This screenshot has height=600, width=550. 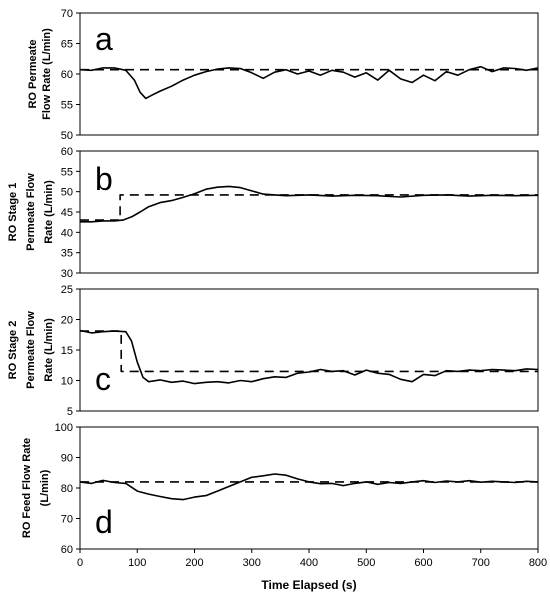 I want to click on x-tick-label: 600, so click(x=423, y=563).